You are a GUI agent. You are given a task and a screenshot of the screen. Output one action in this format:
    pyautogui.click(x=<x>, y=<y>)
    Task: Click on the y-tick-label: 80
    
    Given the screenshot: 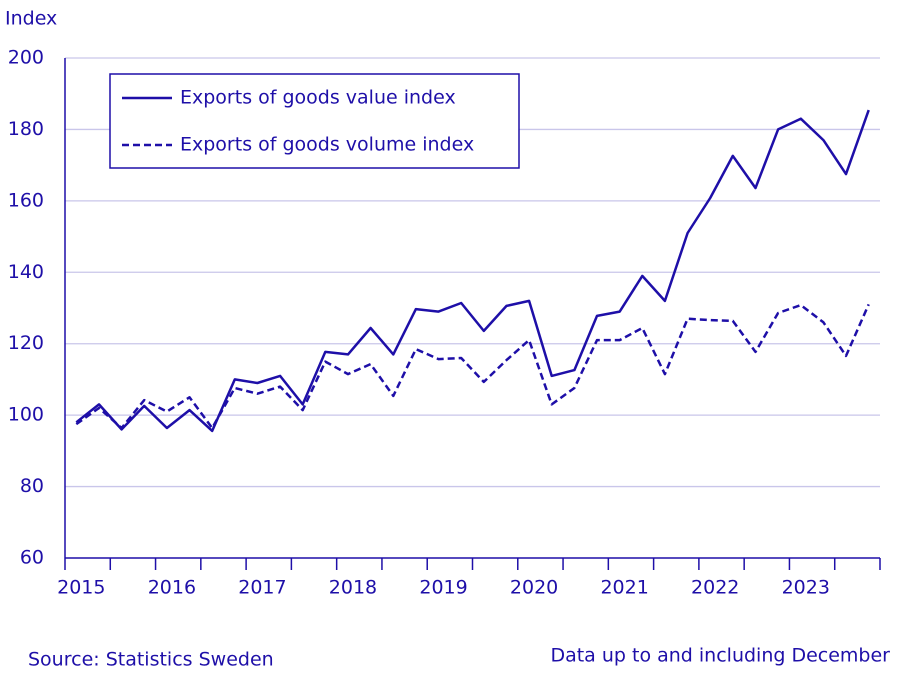 What is the action you would take?
    pyautogui.click(x=32, y=486)
    